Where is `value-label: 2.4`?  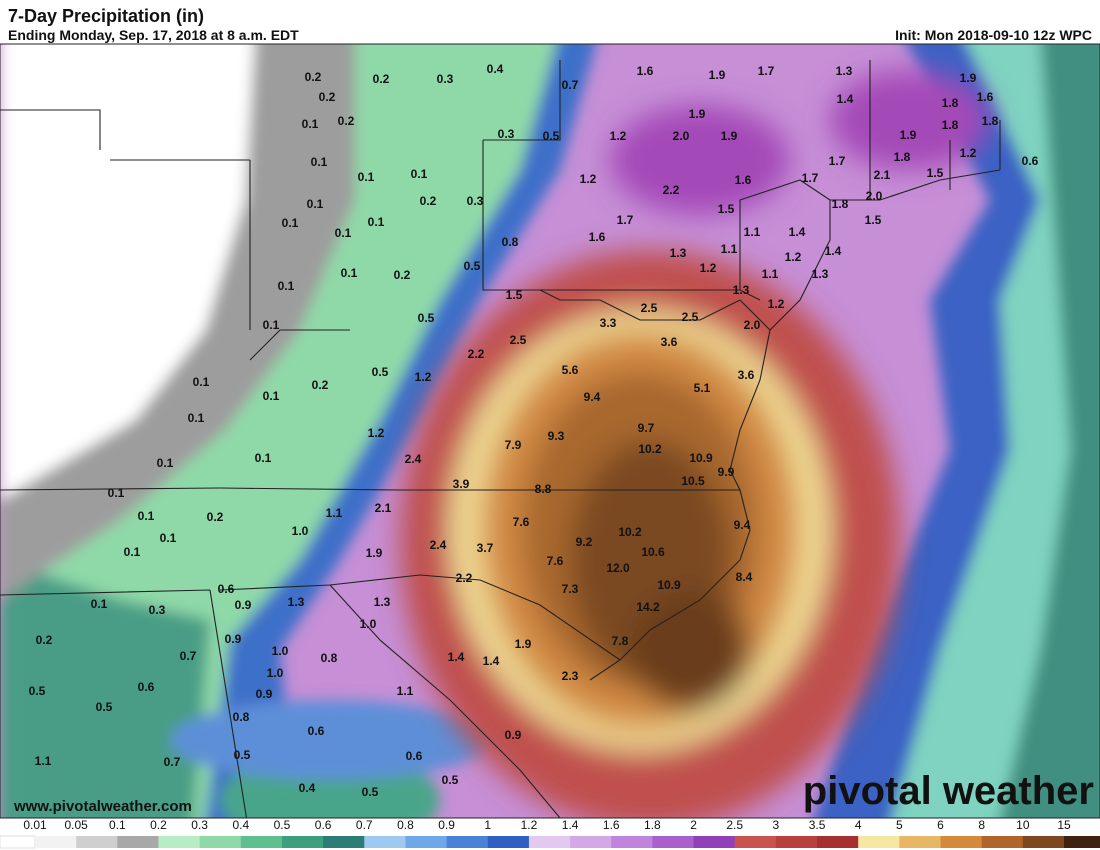
value-label: 2.4 is located at coordinates (413, 459).